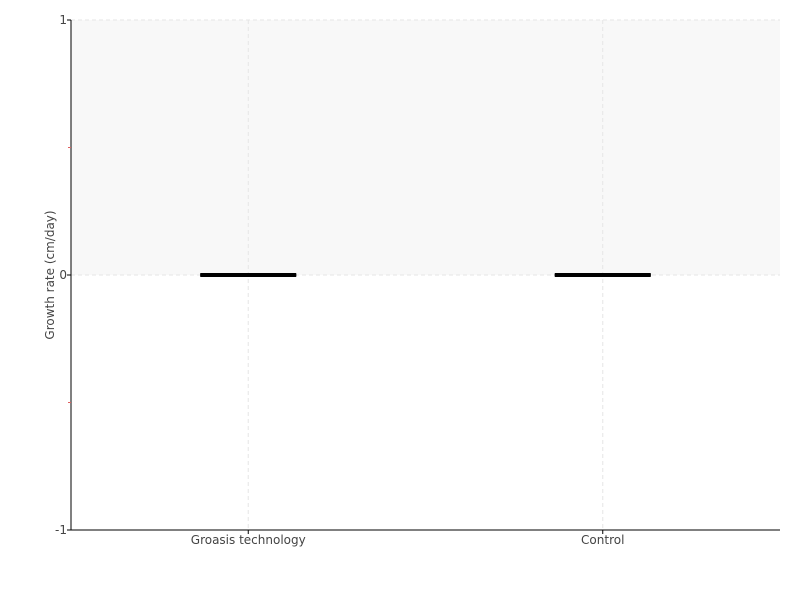 The width and height of the screenshot is (800, 604). Describe the element at coordinates (602, 540) in the screenshot. I see `x-tick-label: Control` at that location.